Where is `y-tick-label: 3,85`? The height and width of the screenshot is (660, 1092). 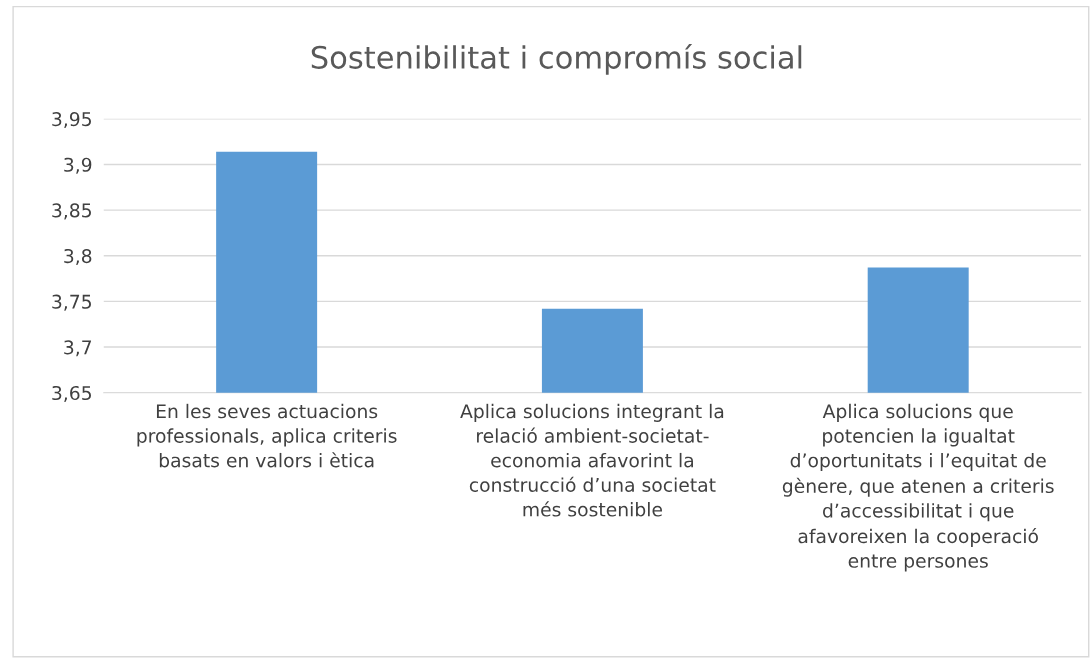 y-tick-label: 3,85 is located at coordinates (71, 211).